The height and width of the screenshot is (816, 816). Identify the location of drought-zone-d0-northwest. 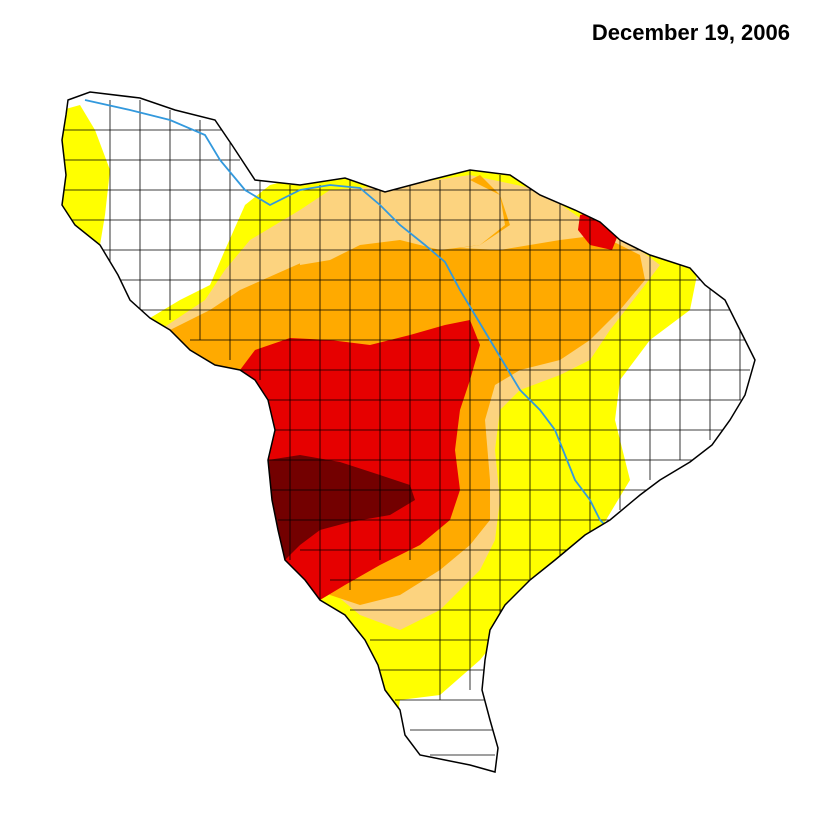
(86, 175).